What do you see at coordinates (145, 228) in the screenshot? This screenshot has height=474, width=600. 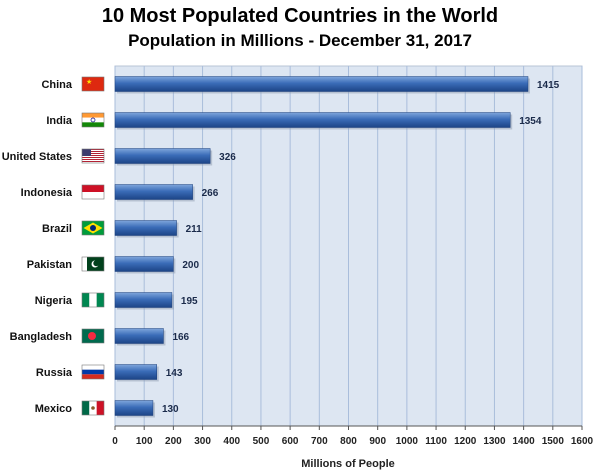 I see `bar-brazil` at bounding box center [145, 228].